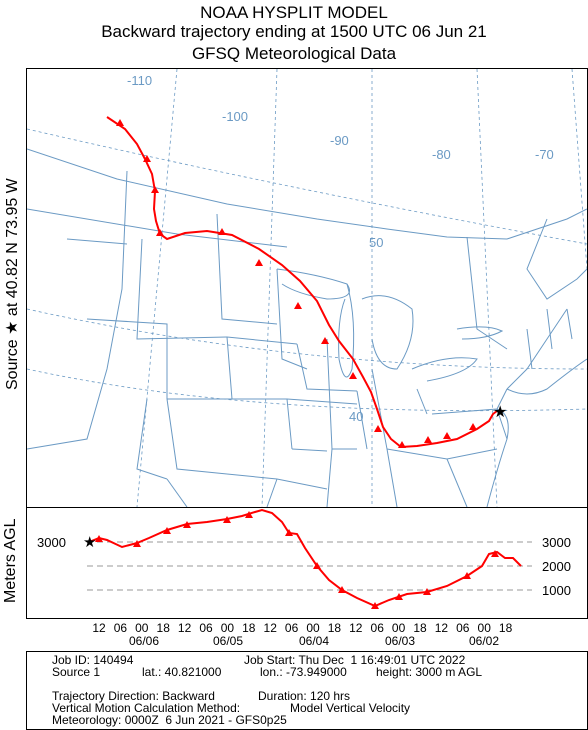 This screenshot has height=730, width=588. Describe the element at coordinates (556, 542) in the screenshot. I see `height-tick-right-3000: 3000` at that location.